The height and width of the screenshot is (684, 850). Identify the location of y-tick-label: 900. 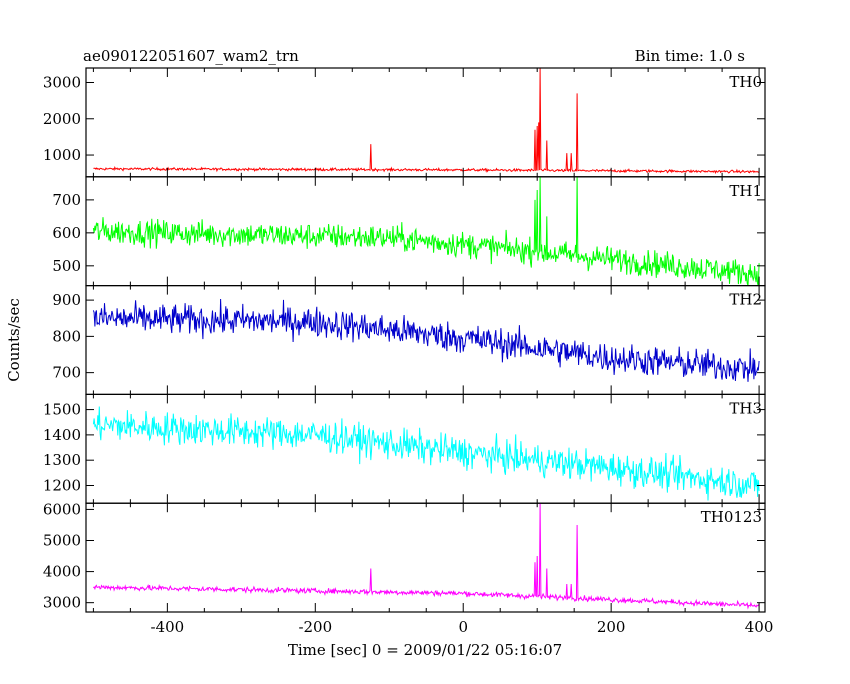
(66, 300).